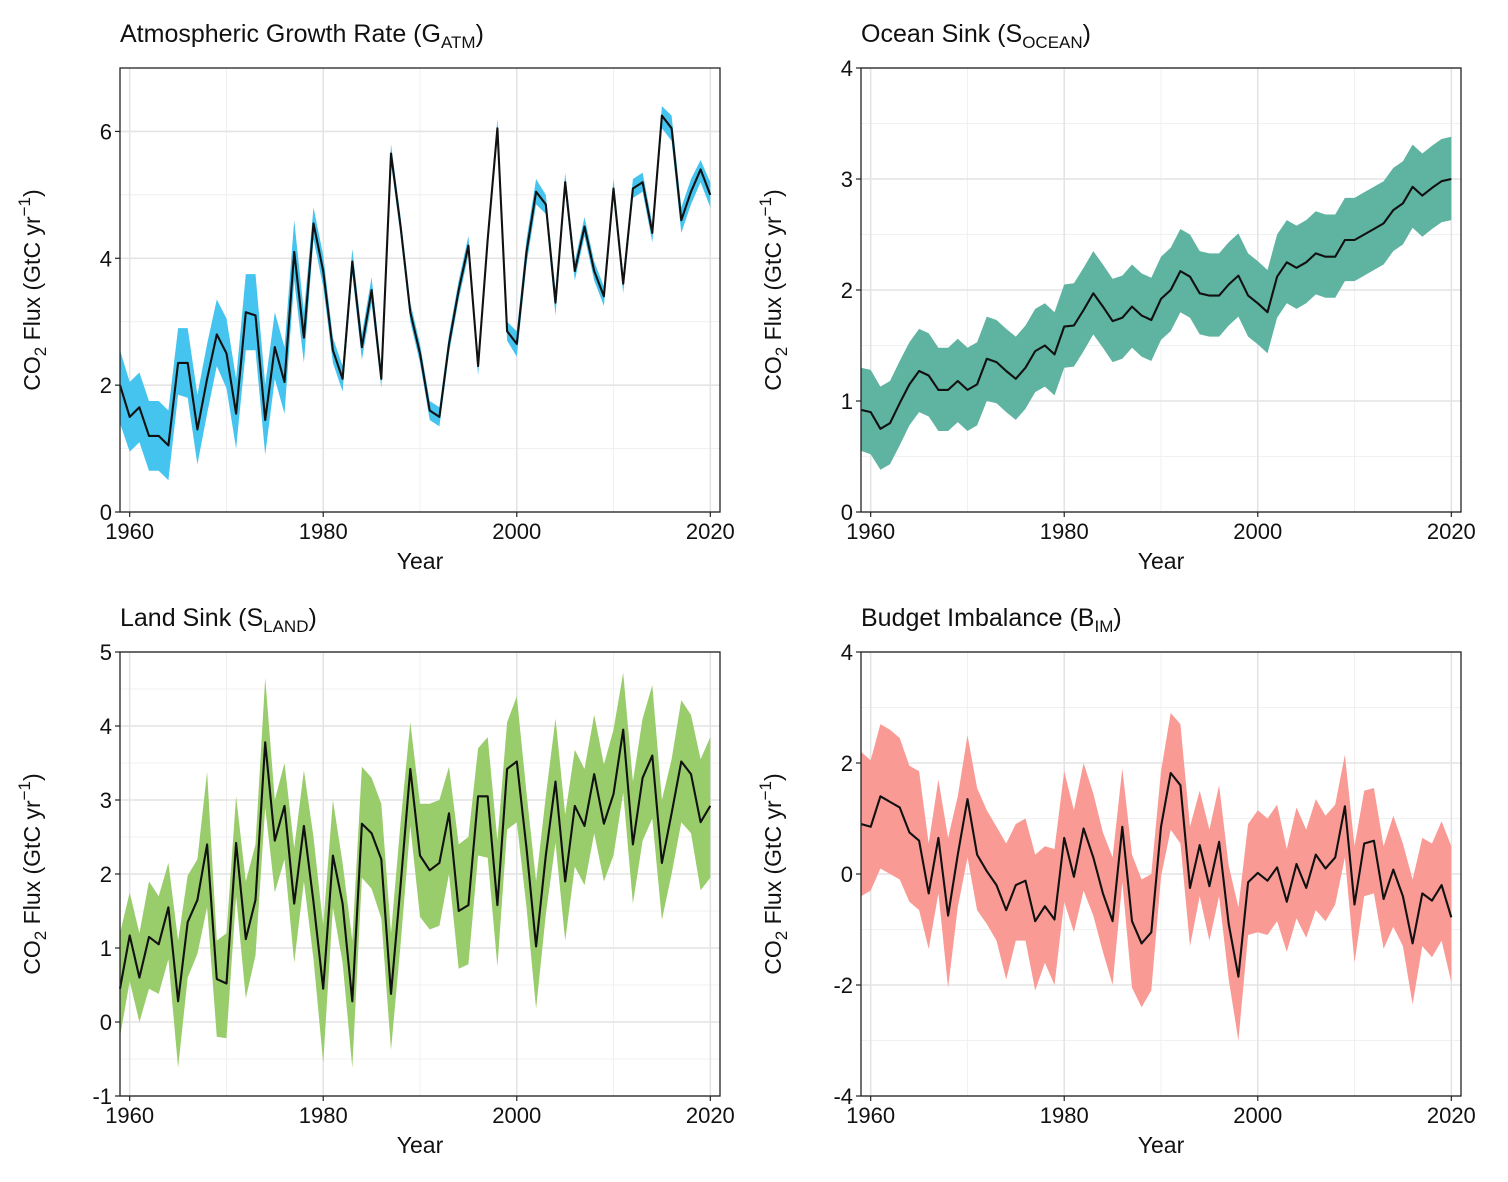 This screenshot has height=1182, width=1508. I want to click on panel-title: Budget Imbalance (BIM), so click(991, 620).